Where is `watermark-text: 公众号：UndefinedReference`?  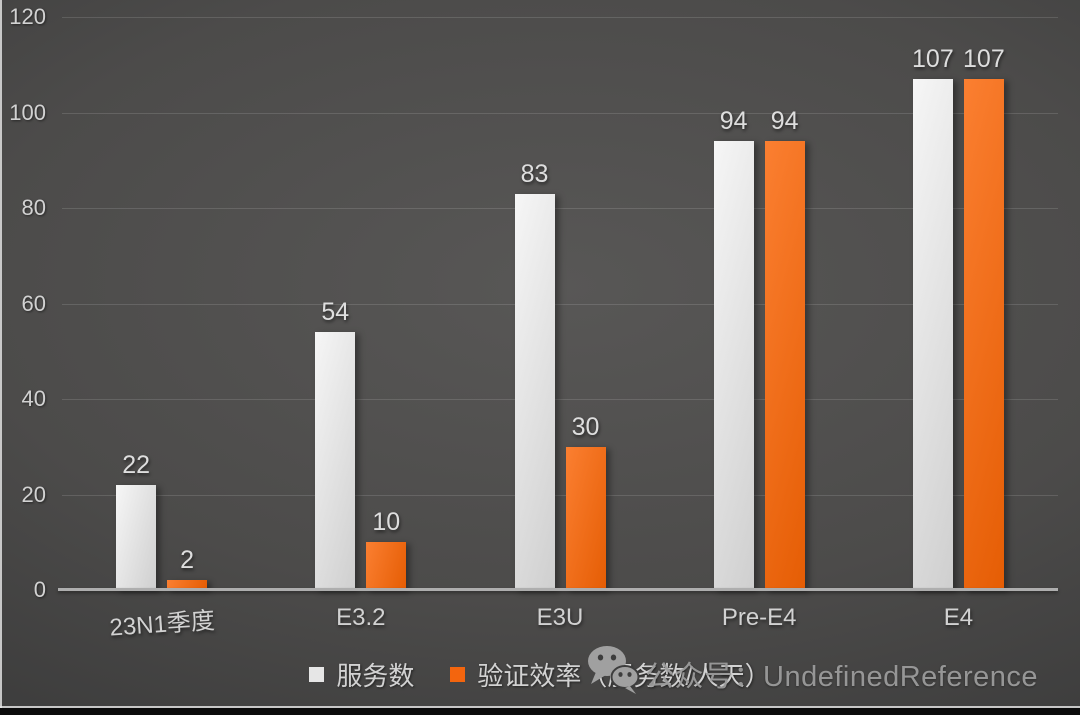 watermark-text: 公众号：UndefinedReference is located at coordinates (842, 677).